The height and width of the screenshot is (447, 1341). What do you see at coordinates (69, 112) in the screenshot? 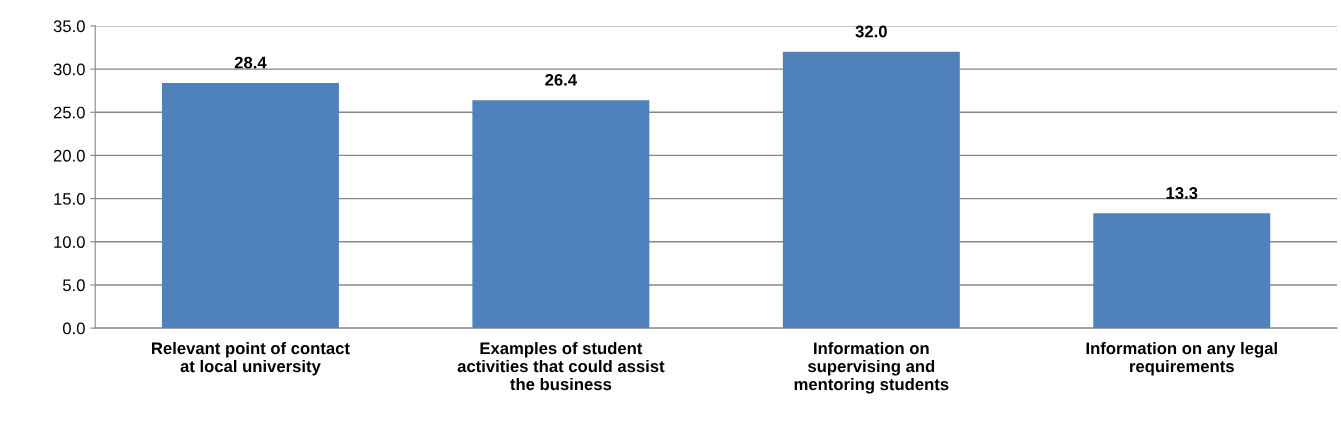
I see `y-tick-label: 25.0` at bounding box center [69, 112].